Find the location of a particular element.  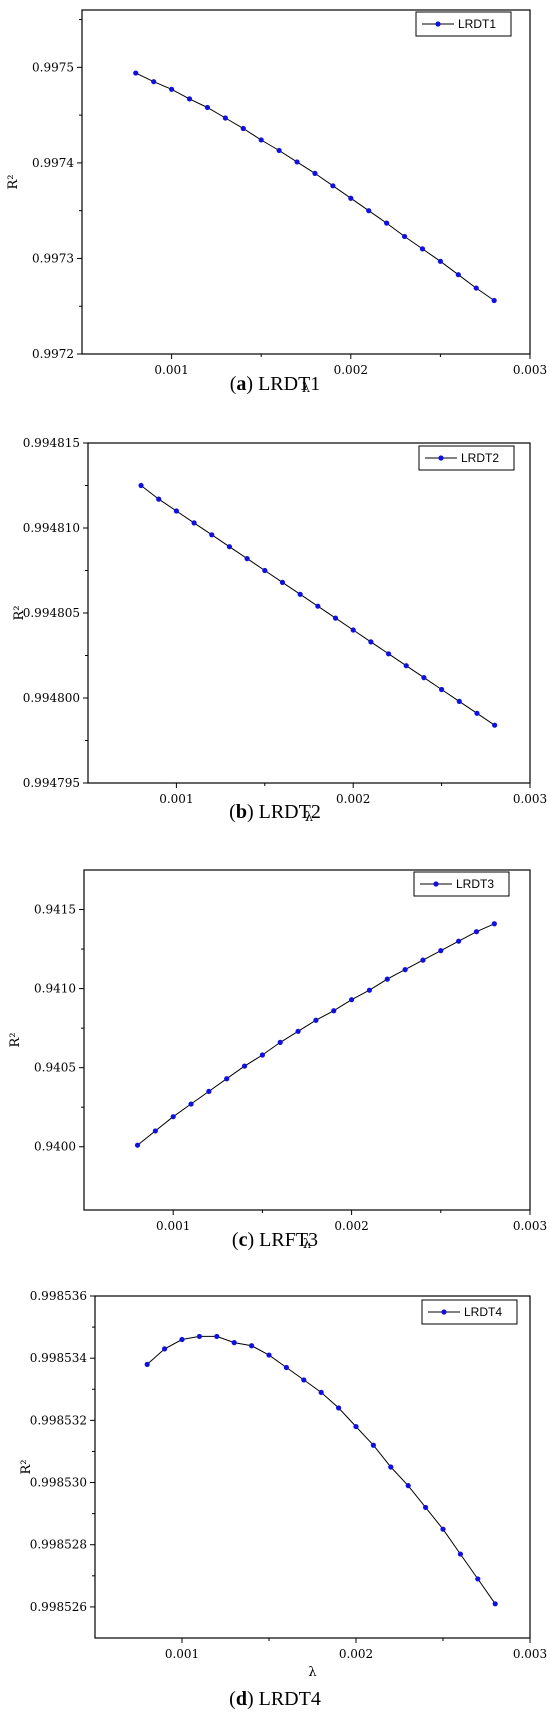

caption-text: LRDT4 is located at coordinates (287, 1699).